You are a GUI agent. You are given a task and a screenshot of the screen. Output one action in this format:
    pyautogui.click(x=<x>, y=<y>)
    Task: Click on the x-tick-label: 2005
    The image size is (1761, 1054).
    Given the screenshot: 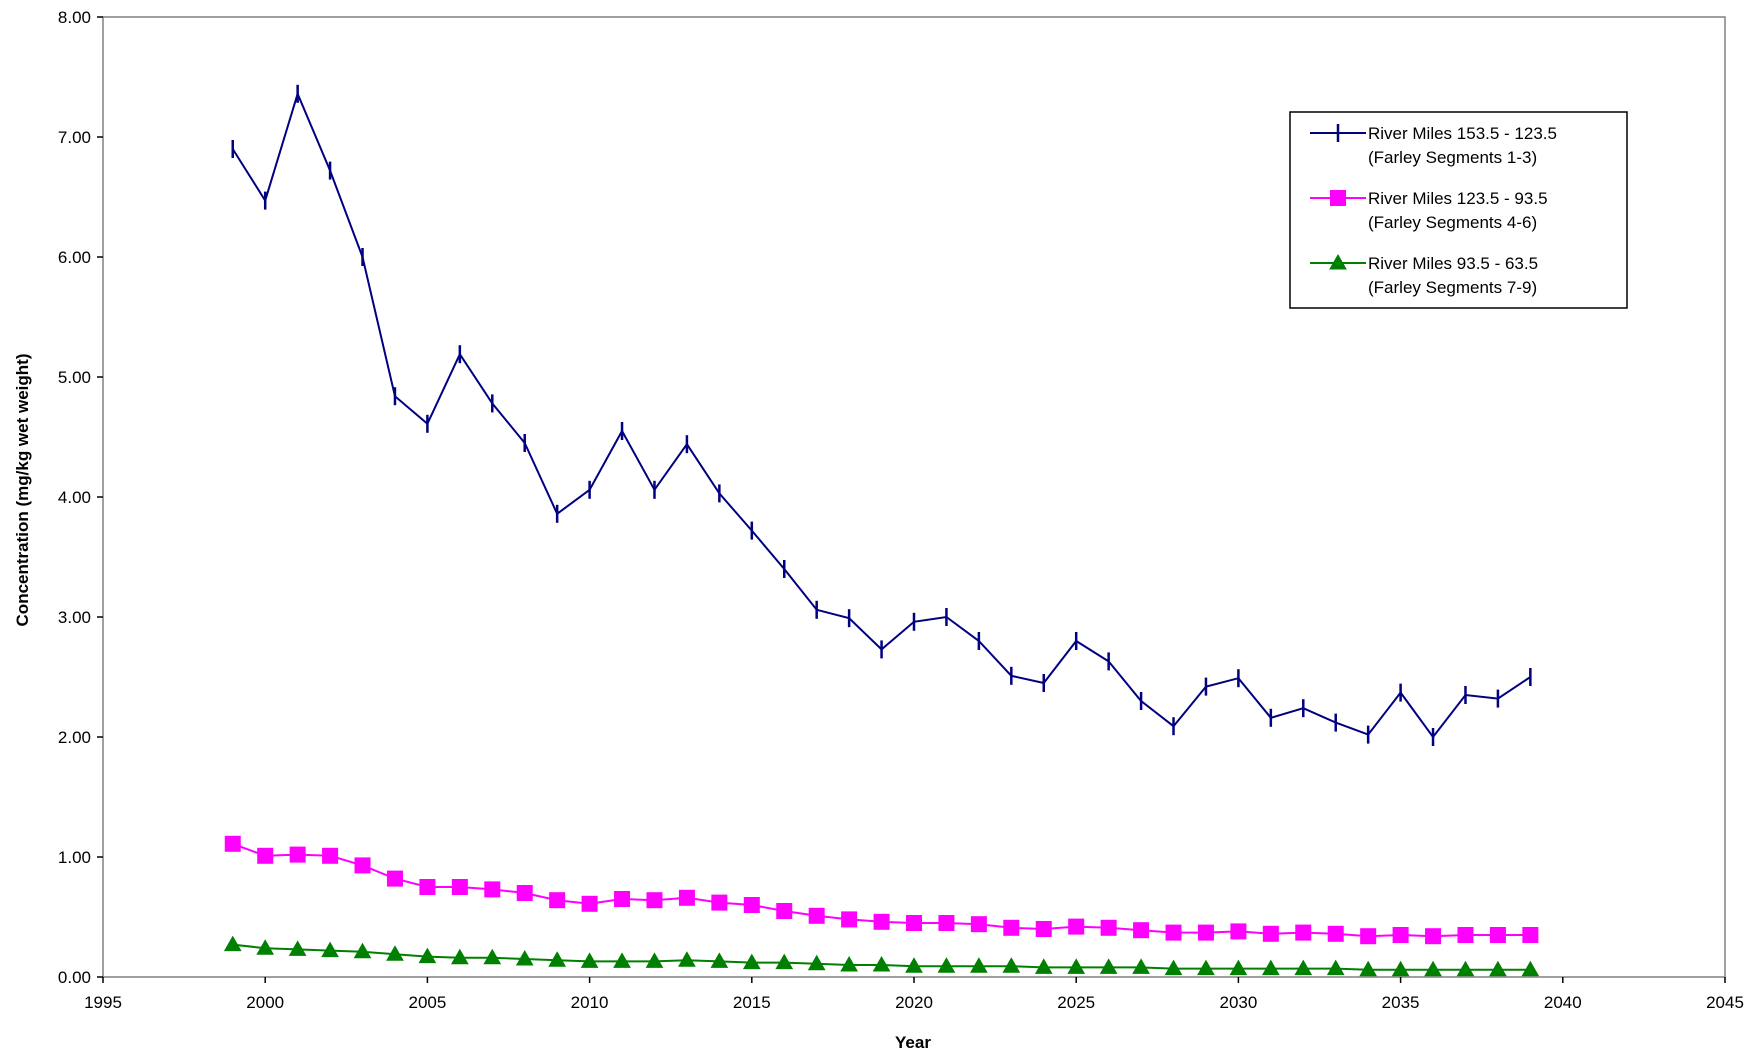 What is the action you would take?
    pyautogui.click(x=427, y=1002)
    